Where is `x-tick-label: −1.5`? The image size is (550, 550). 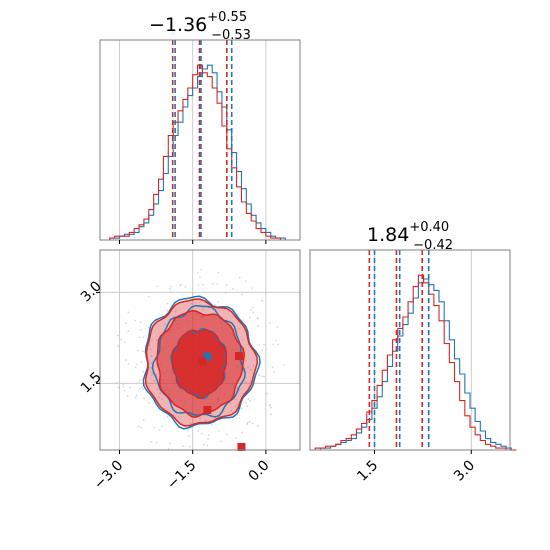 x-tick-label: −1.5 is located at coordinates (181, 475).